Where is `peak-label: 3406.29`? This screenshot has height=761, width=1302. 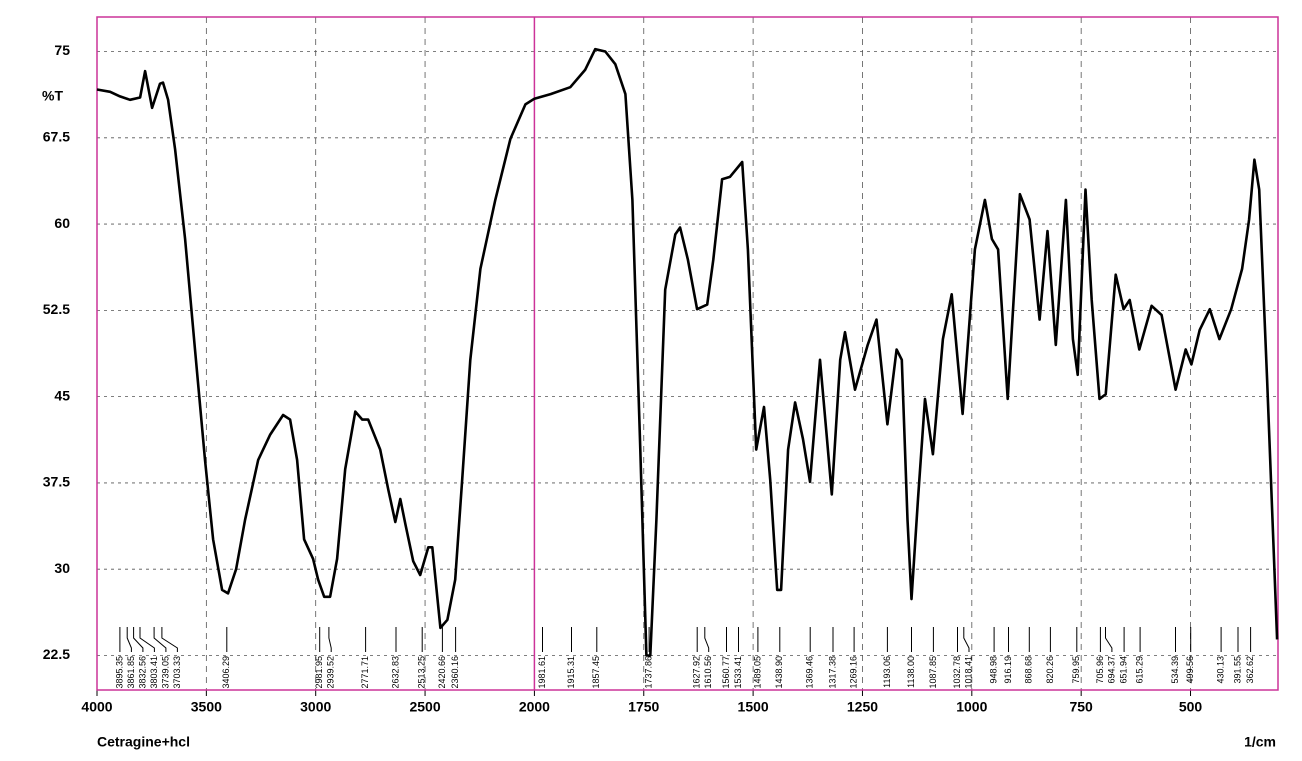
peak-label: 3406.29 is located at coordinates (226, 672).